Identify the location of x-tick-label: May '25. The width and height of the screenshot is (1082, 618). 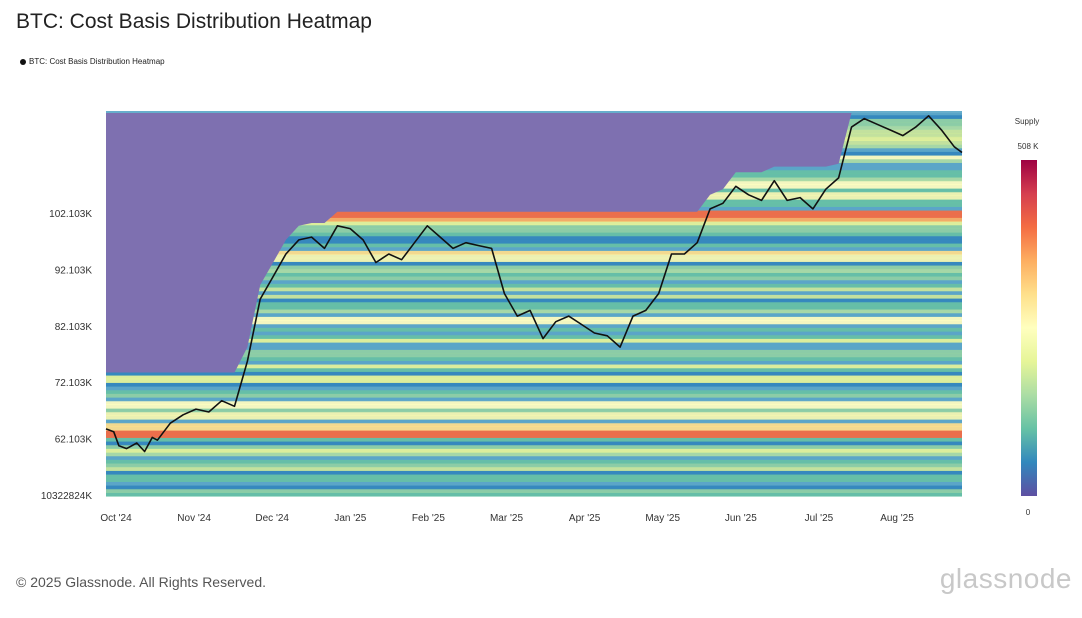
(662, 518).